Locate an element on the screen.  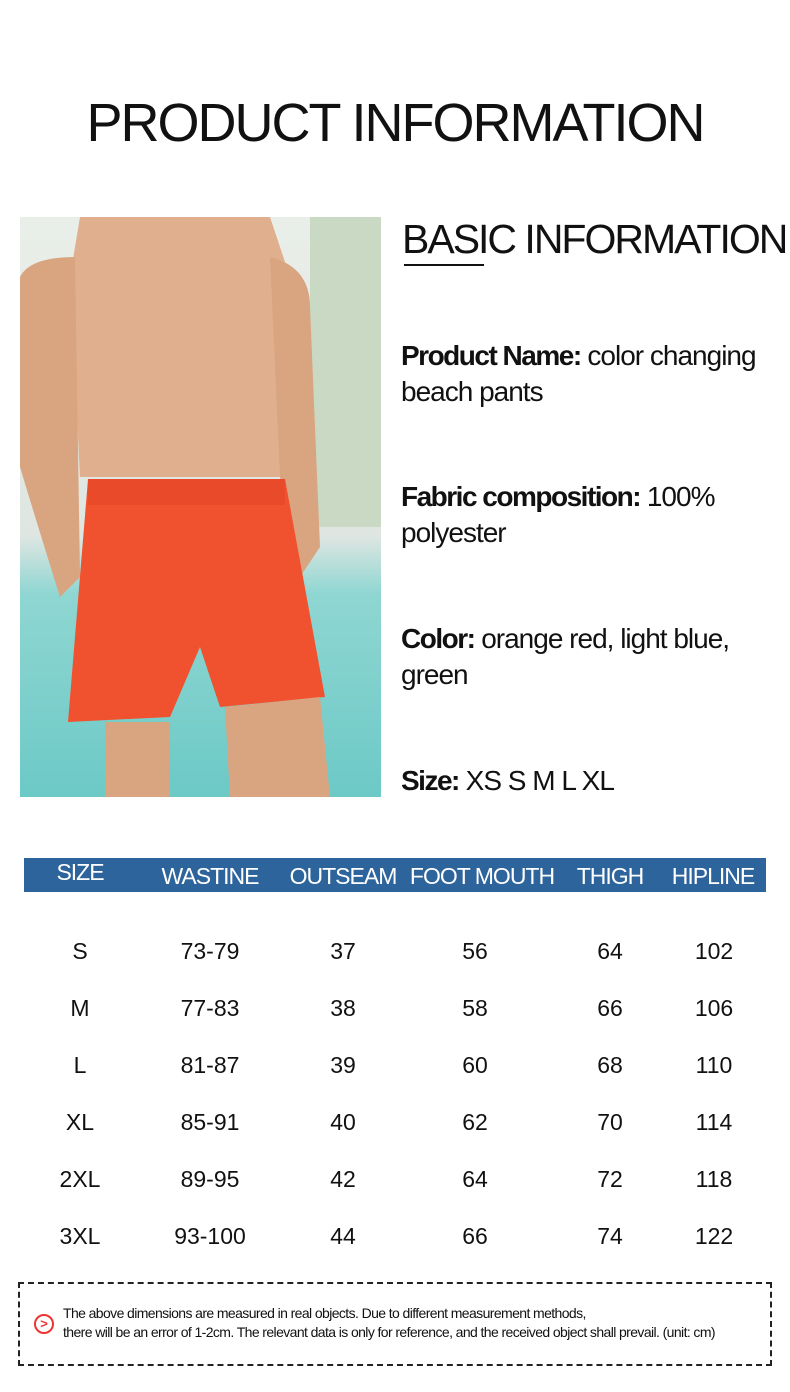
info-color: Color: orange red, light blue, green is located at coordinates (593, 657).